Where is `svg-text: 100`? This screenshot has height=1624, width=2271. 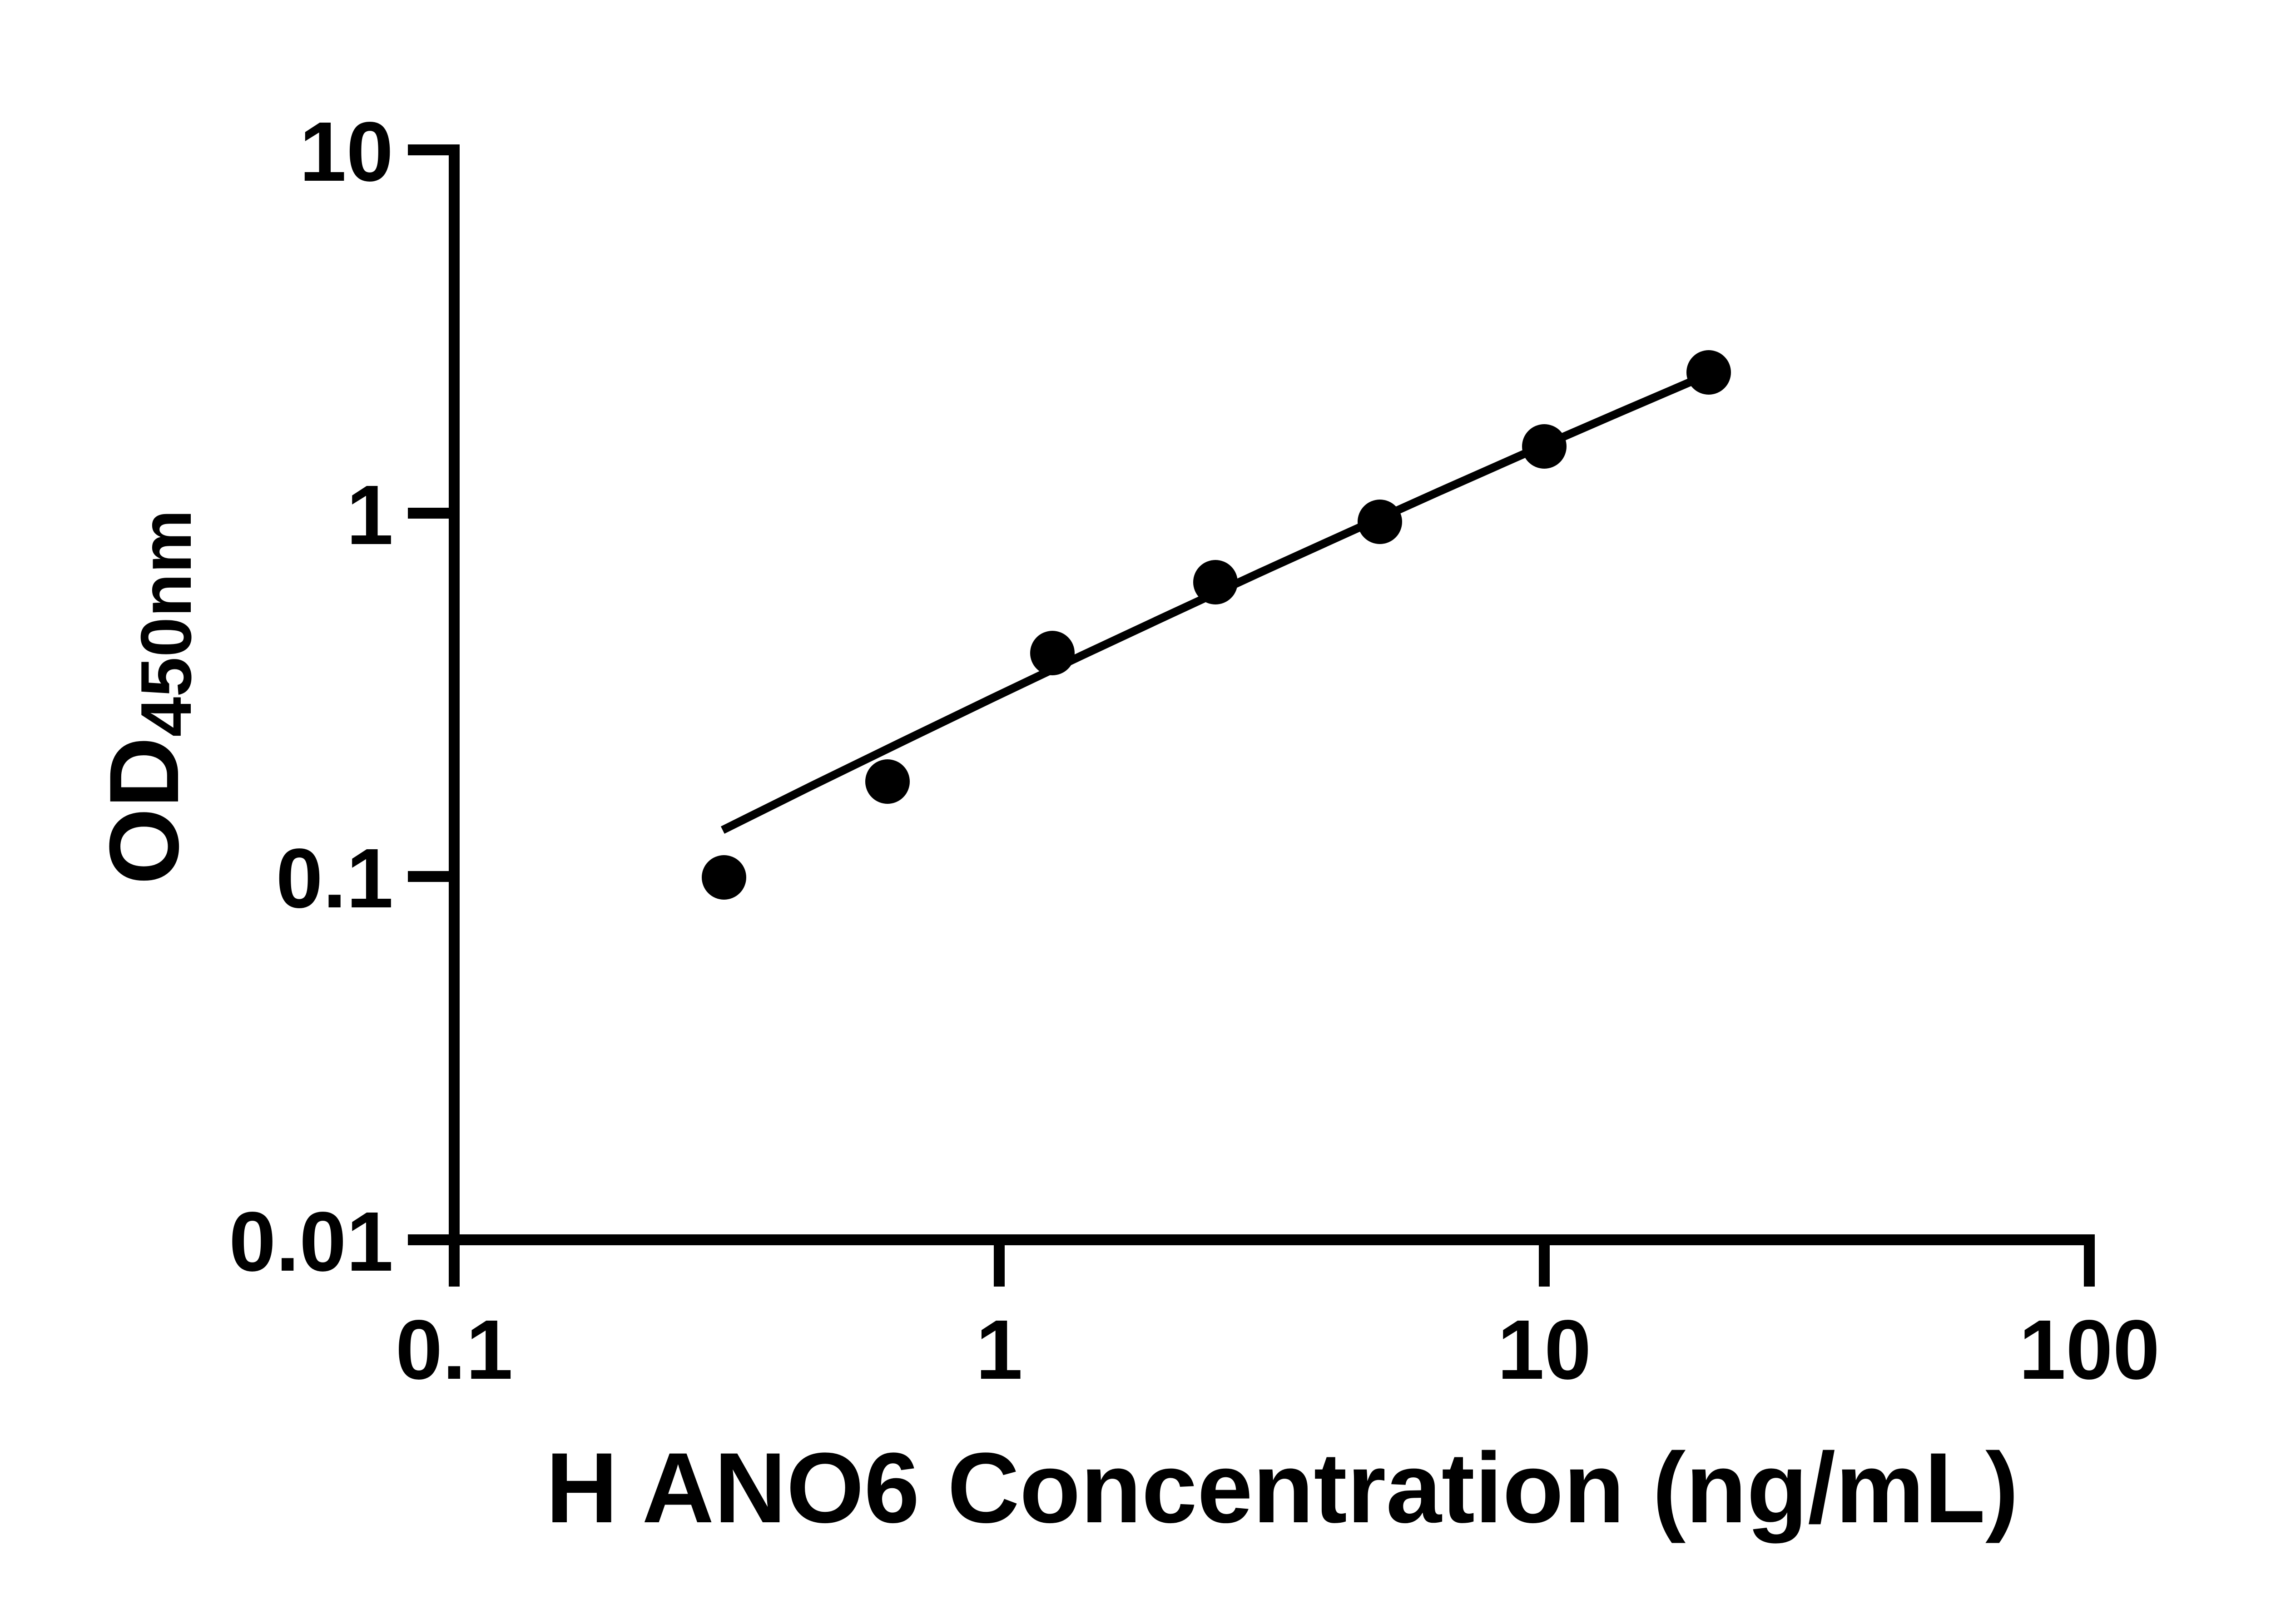
svg-text: 100 is located at coordinates (2089, 1350).